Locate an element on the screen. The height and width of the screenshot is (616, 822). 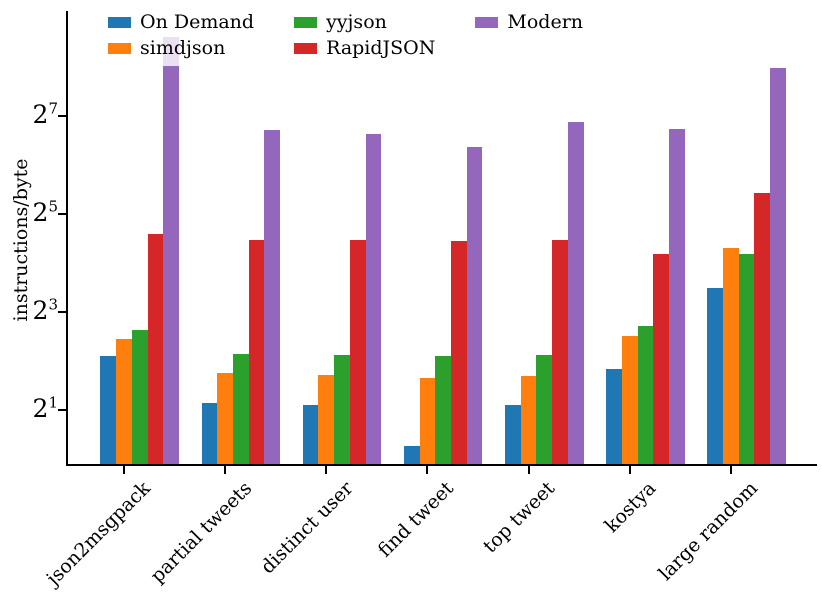
legend: On Demand simdjson yyjson RapidJSON Modern is located at coordinates (346, 35).